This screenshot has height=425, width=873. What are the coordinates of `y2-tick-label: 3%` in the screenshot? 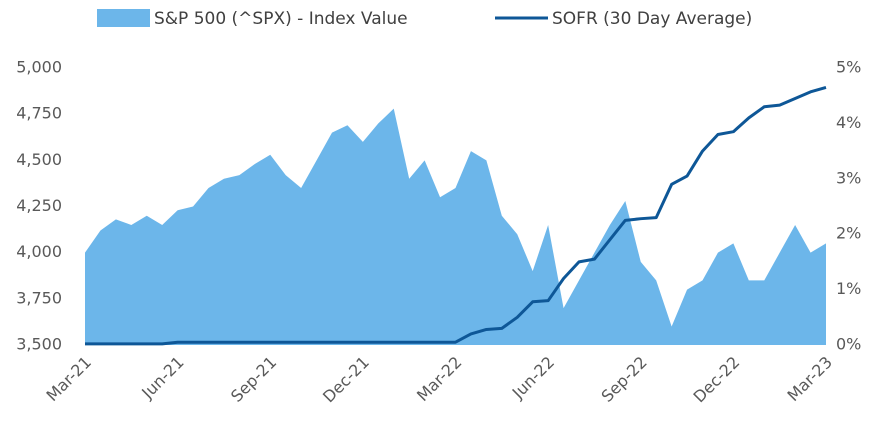 It's located at (848, 177).